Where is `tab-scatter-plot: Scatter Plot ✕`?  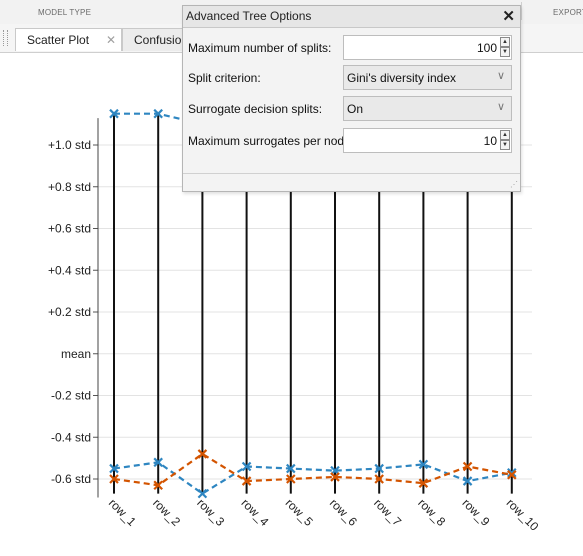 tab-scatter-plot: Scatter Plot ✕ is located at coordinates (68, 39).